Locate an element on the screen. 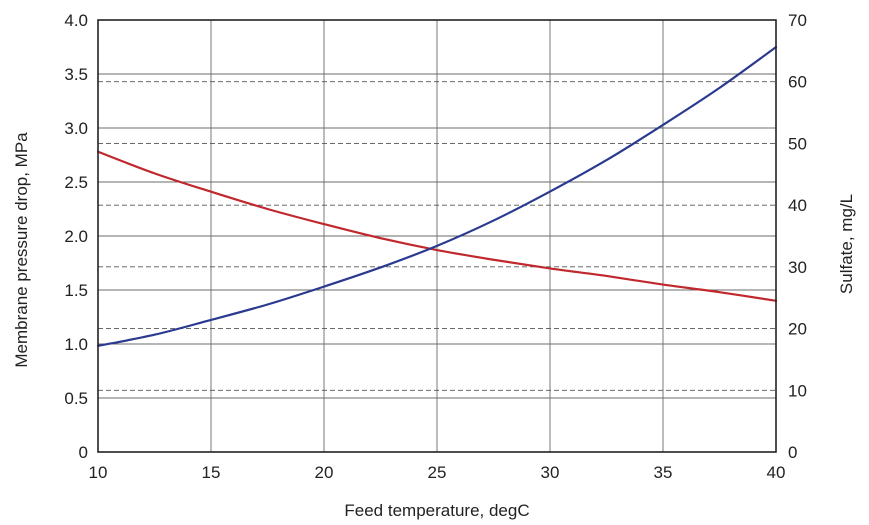  x-axis-label: Feed temperature, degC is located at coordinates (436, 510).